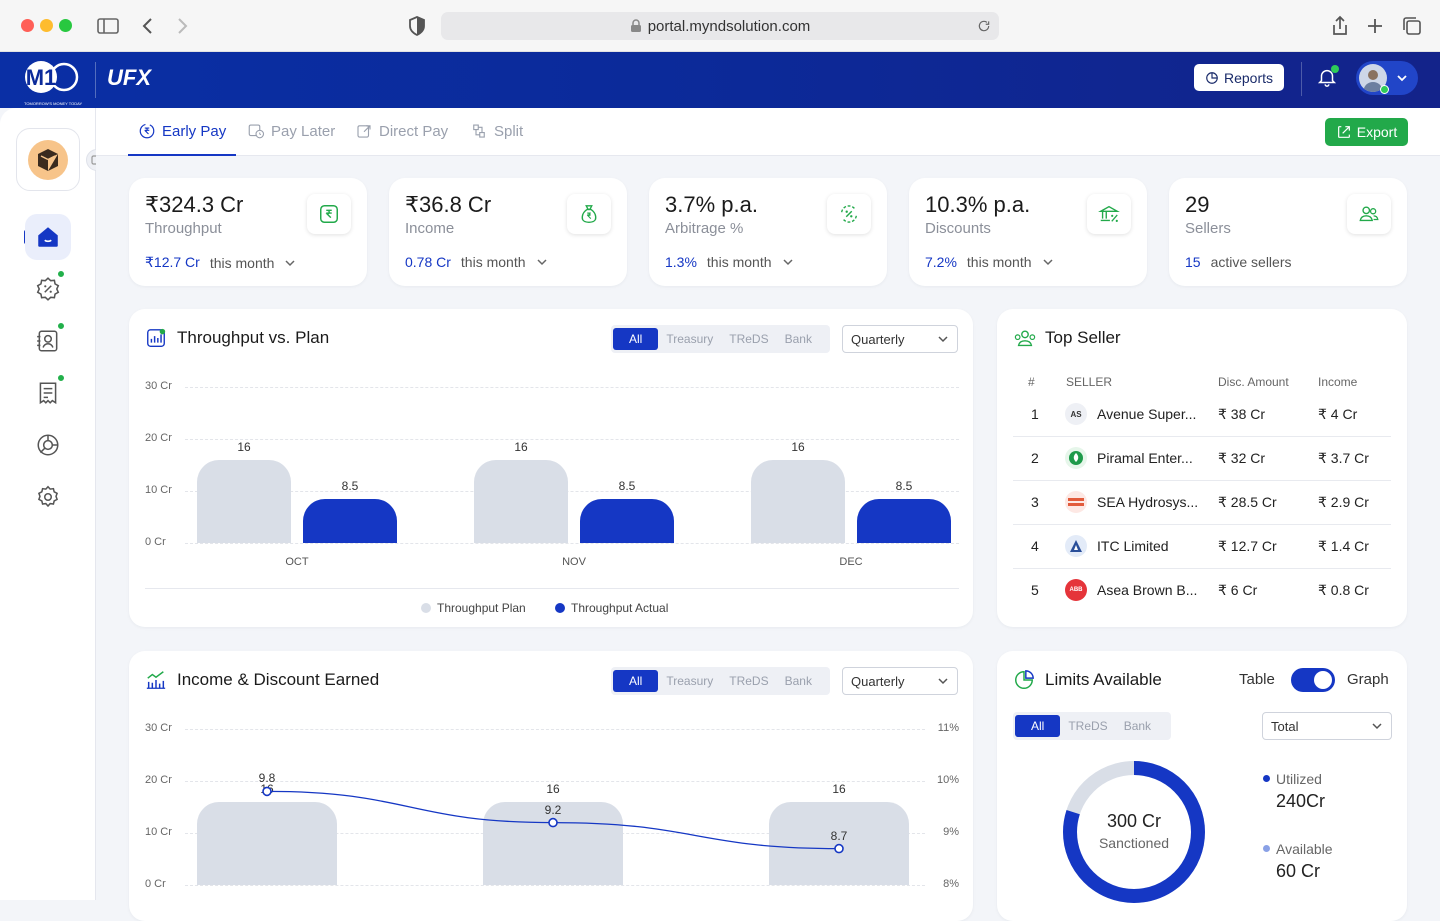  I want to click on y-tick-label: 30 Cr, so click(158, 386).